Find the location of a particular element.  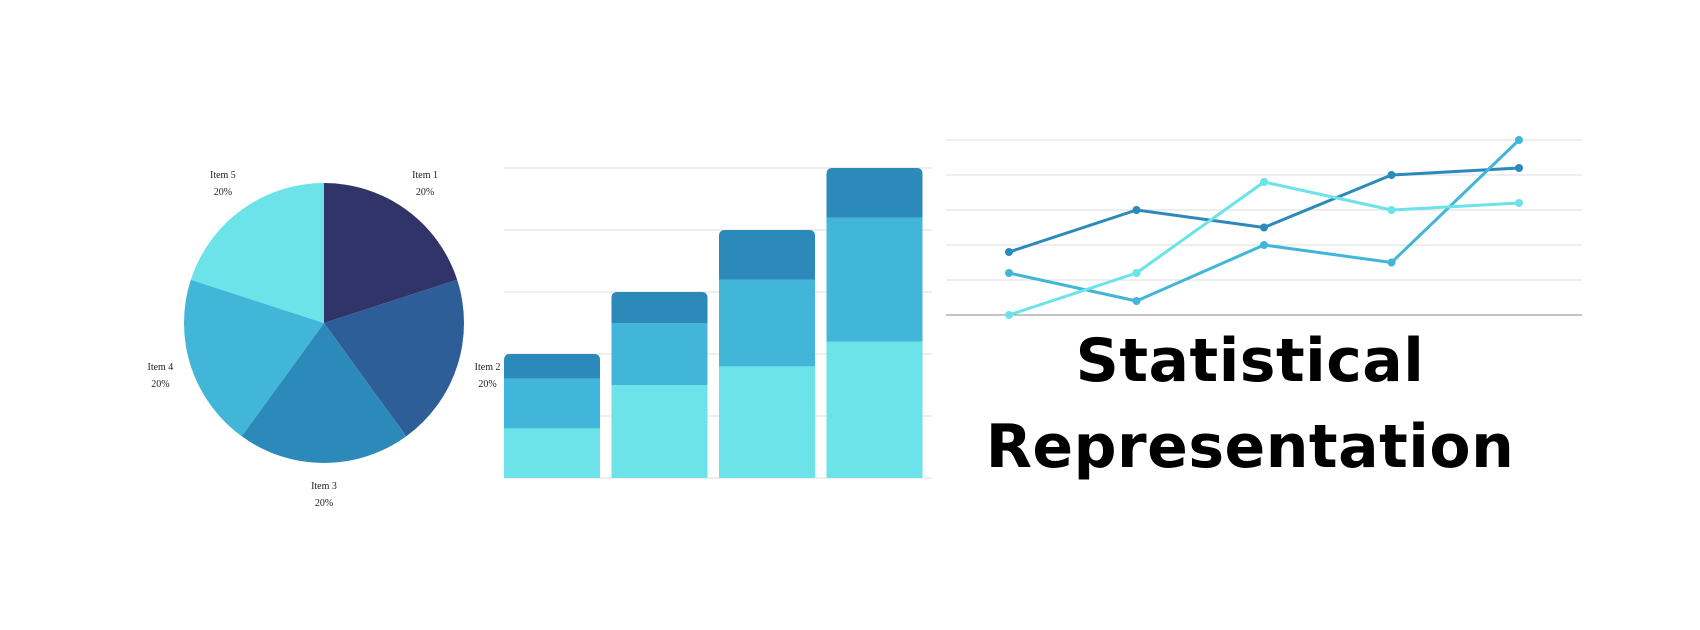

pie-slice-label: Item 3 is located at coordinates (324, 486).